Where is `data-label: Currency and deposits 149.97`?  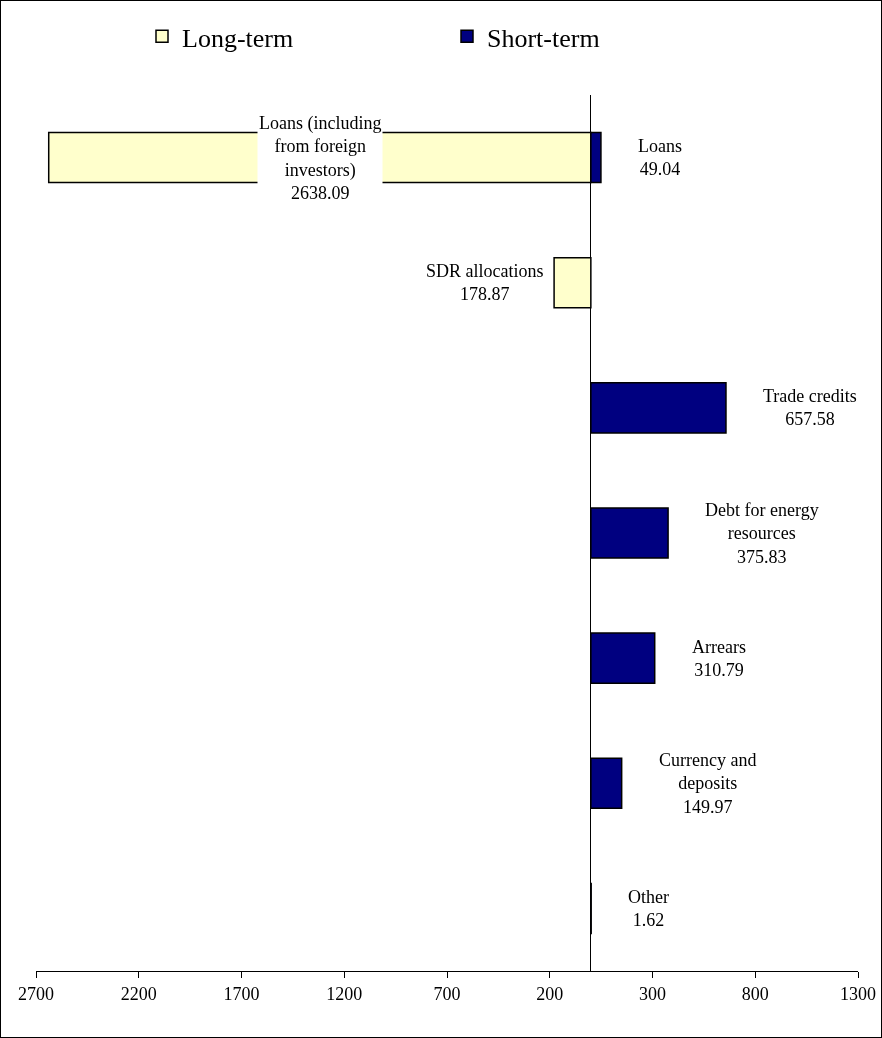
data-label: Currency and deposits 149.97 is located at coordinates (708, 783).